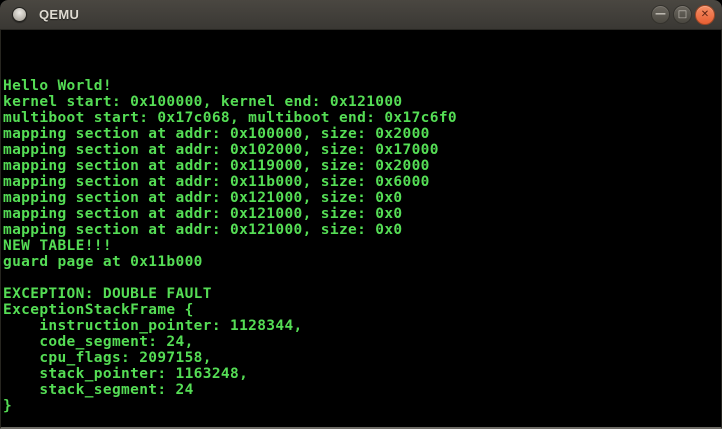  I want to click on close-button: ✕, so click(705, 14).